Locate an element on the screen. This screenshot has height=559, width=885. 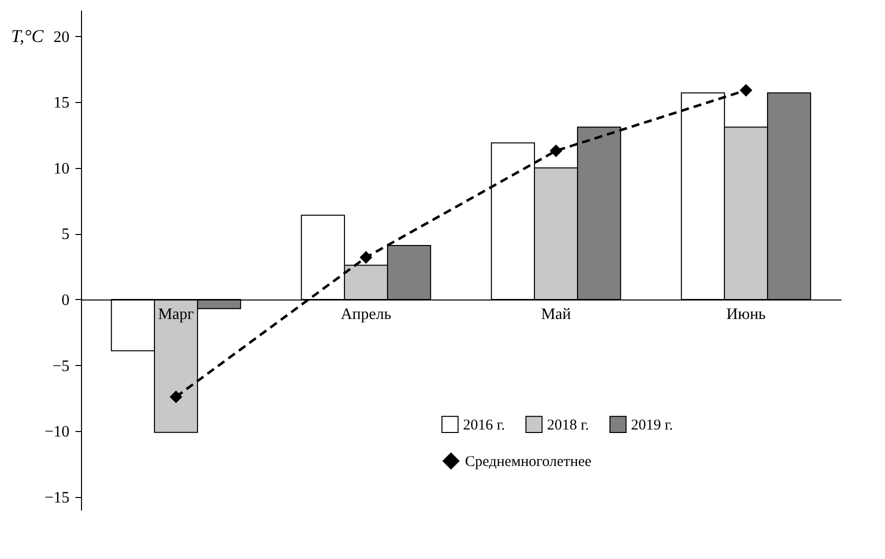
y-tick-label: 0 is located at coordinates (66, 300).